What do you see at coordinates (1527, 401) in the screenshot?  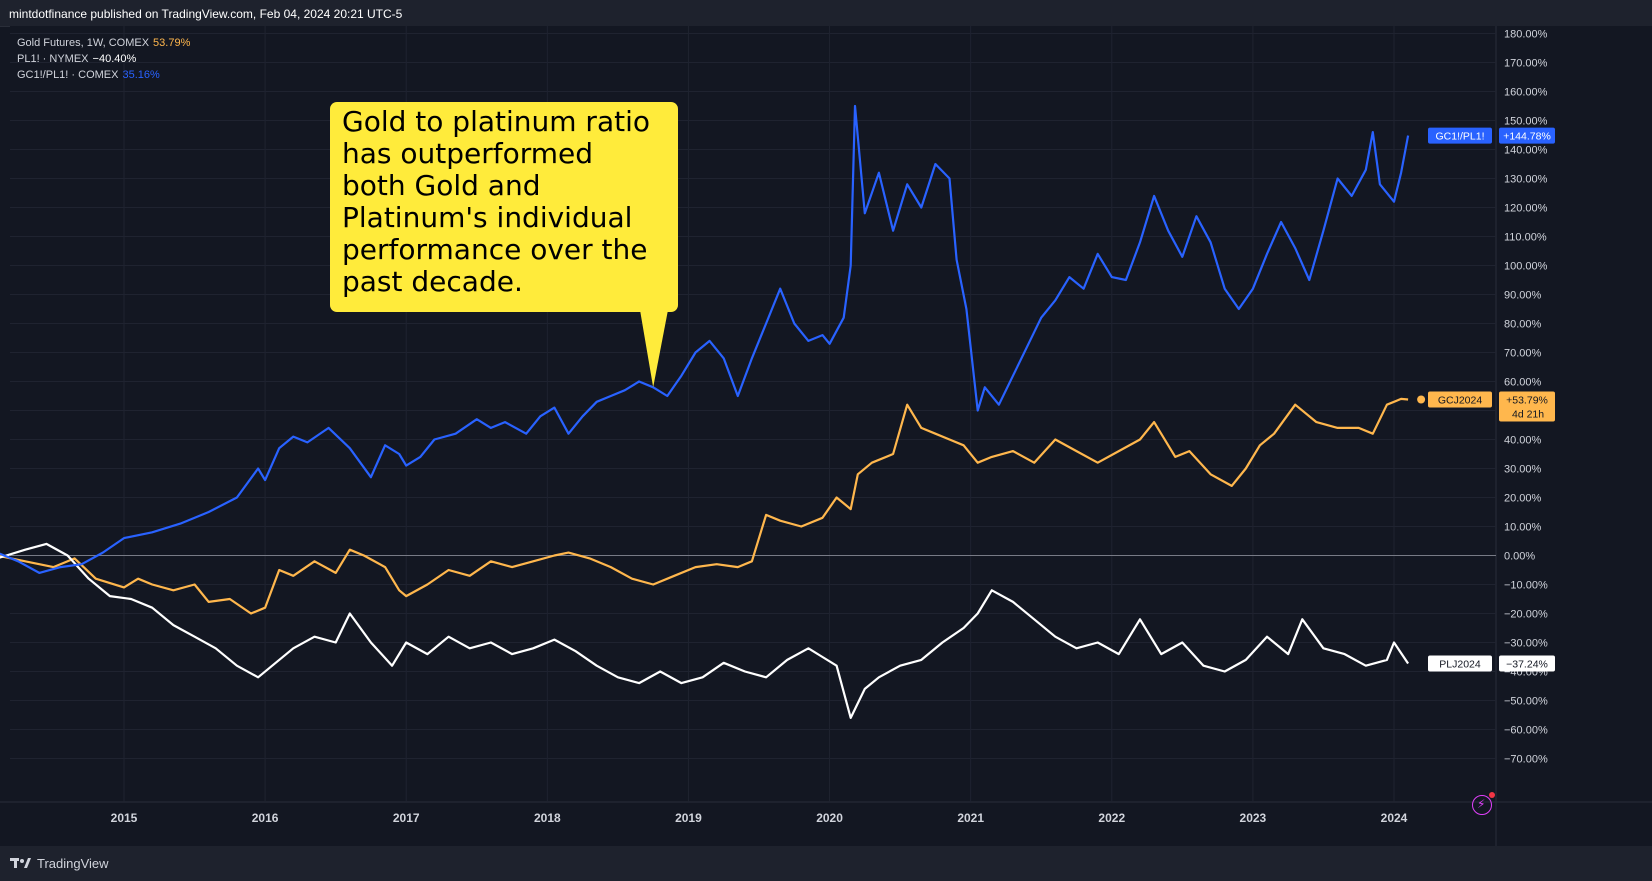 I see `series-tag-value: +53.79%` at bounding box center [1527, 401].